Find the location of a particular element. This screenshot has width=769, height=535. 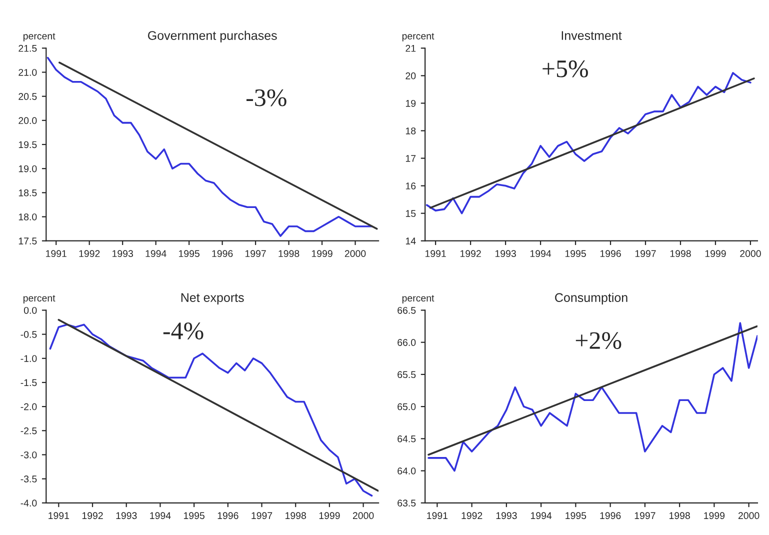

annotation: -3% is located at coordinates (266, 97).